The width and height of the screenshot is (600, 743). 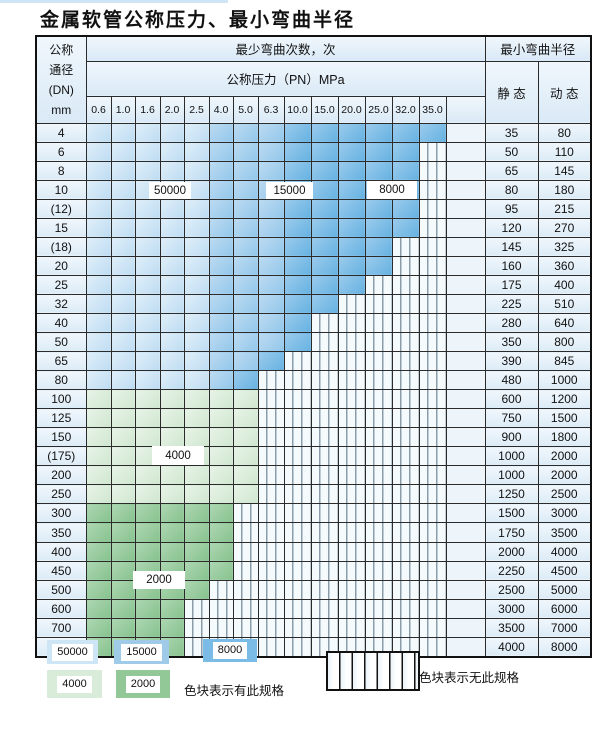 What do you see at coordinates (114, 1) in the screenshot?
I see `scan-artifact-strip` at bounding box center [114, 1].